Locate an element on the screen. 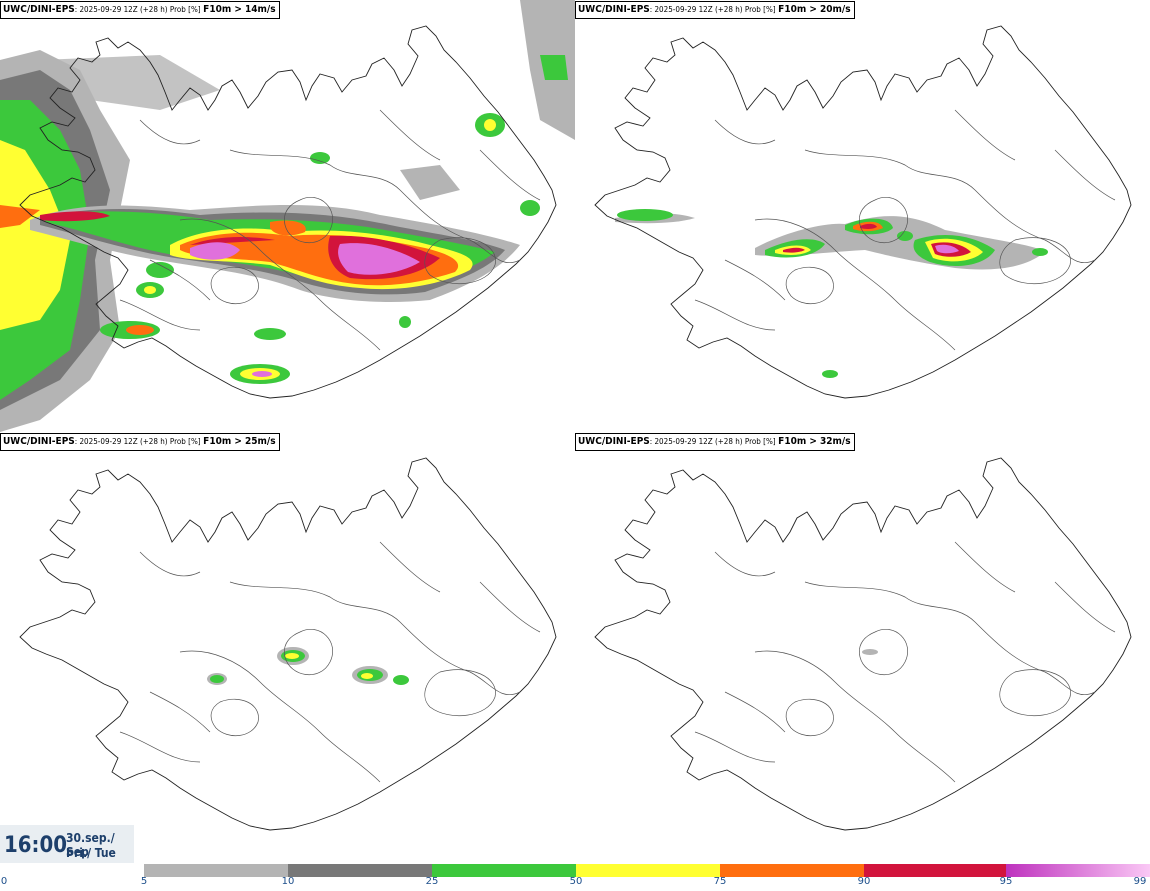 The image size is (1150, 891). valid-date: 30.sep./ Sep is located at coordinates (90, 845).